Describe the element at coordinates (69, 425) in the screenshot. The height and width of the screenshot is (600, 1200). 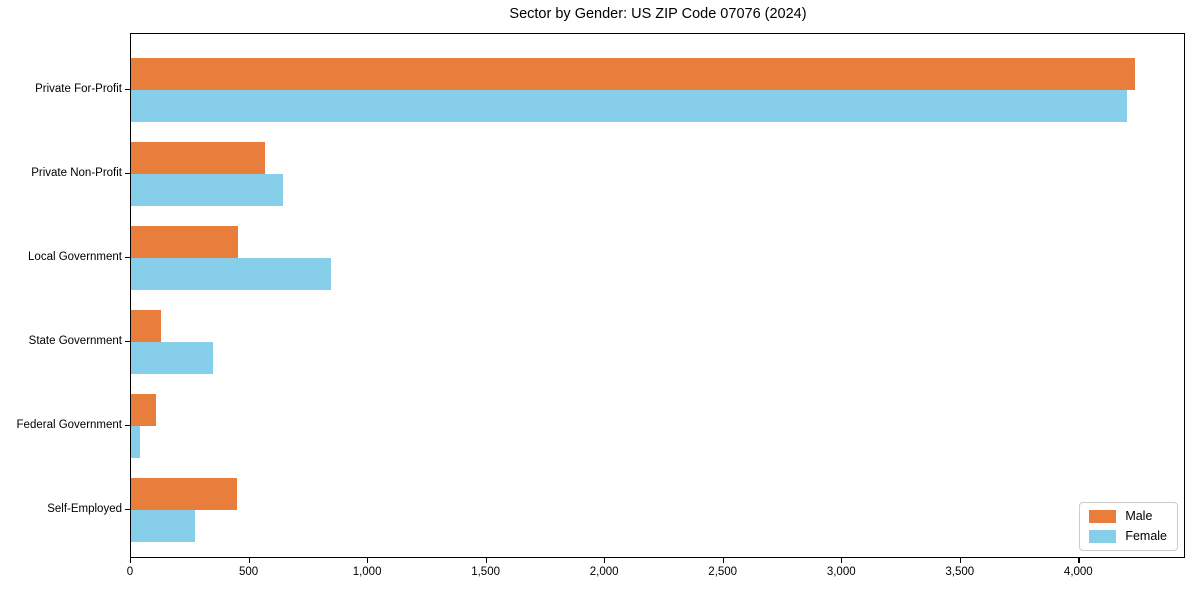
I see `y-tick-label: Federal Government` at that location.